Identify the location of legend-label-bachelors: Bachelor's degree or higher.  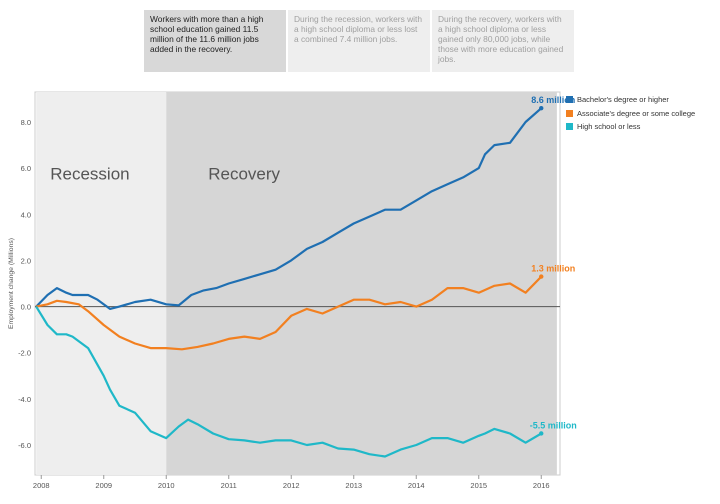
(623, 100).